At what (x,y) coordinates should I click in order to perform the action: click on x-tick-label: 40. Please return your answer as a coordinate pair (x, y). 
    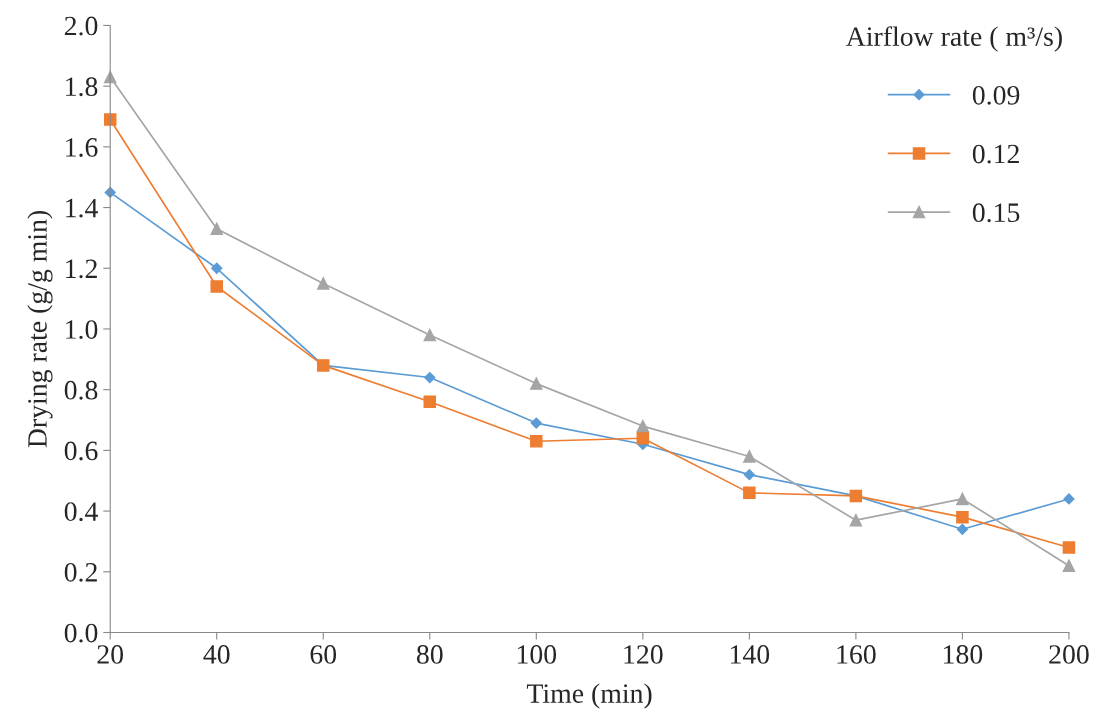
    Looking at the image, I should click on (216, 654).